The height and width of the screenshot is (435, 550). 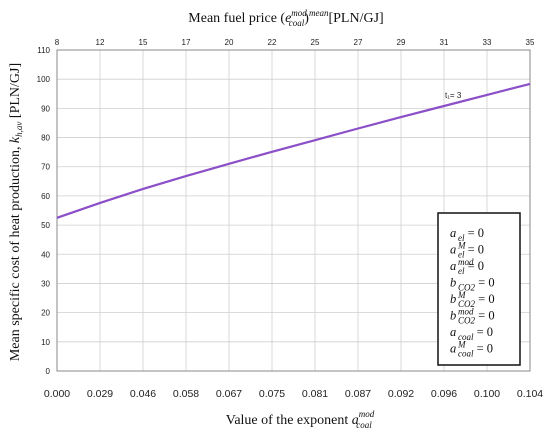 What do you see at coordinates (143, 42) in the screenshot?
I see `top-tick-label: 15` at bounding box center [143, 42].